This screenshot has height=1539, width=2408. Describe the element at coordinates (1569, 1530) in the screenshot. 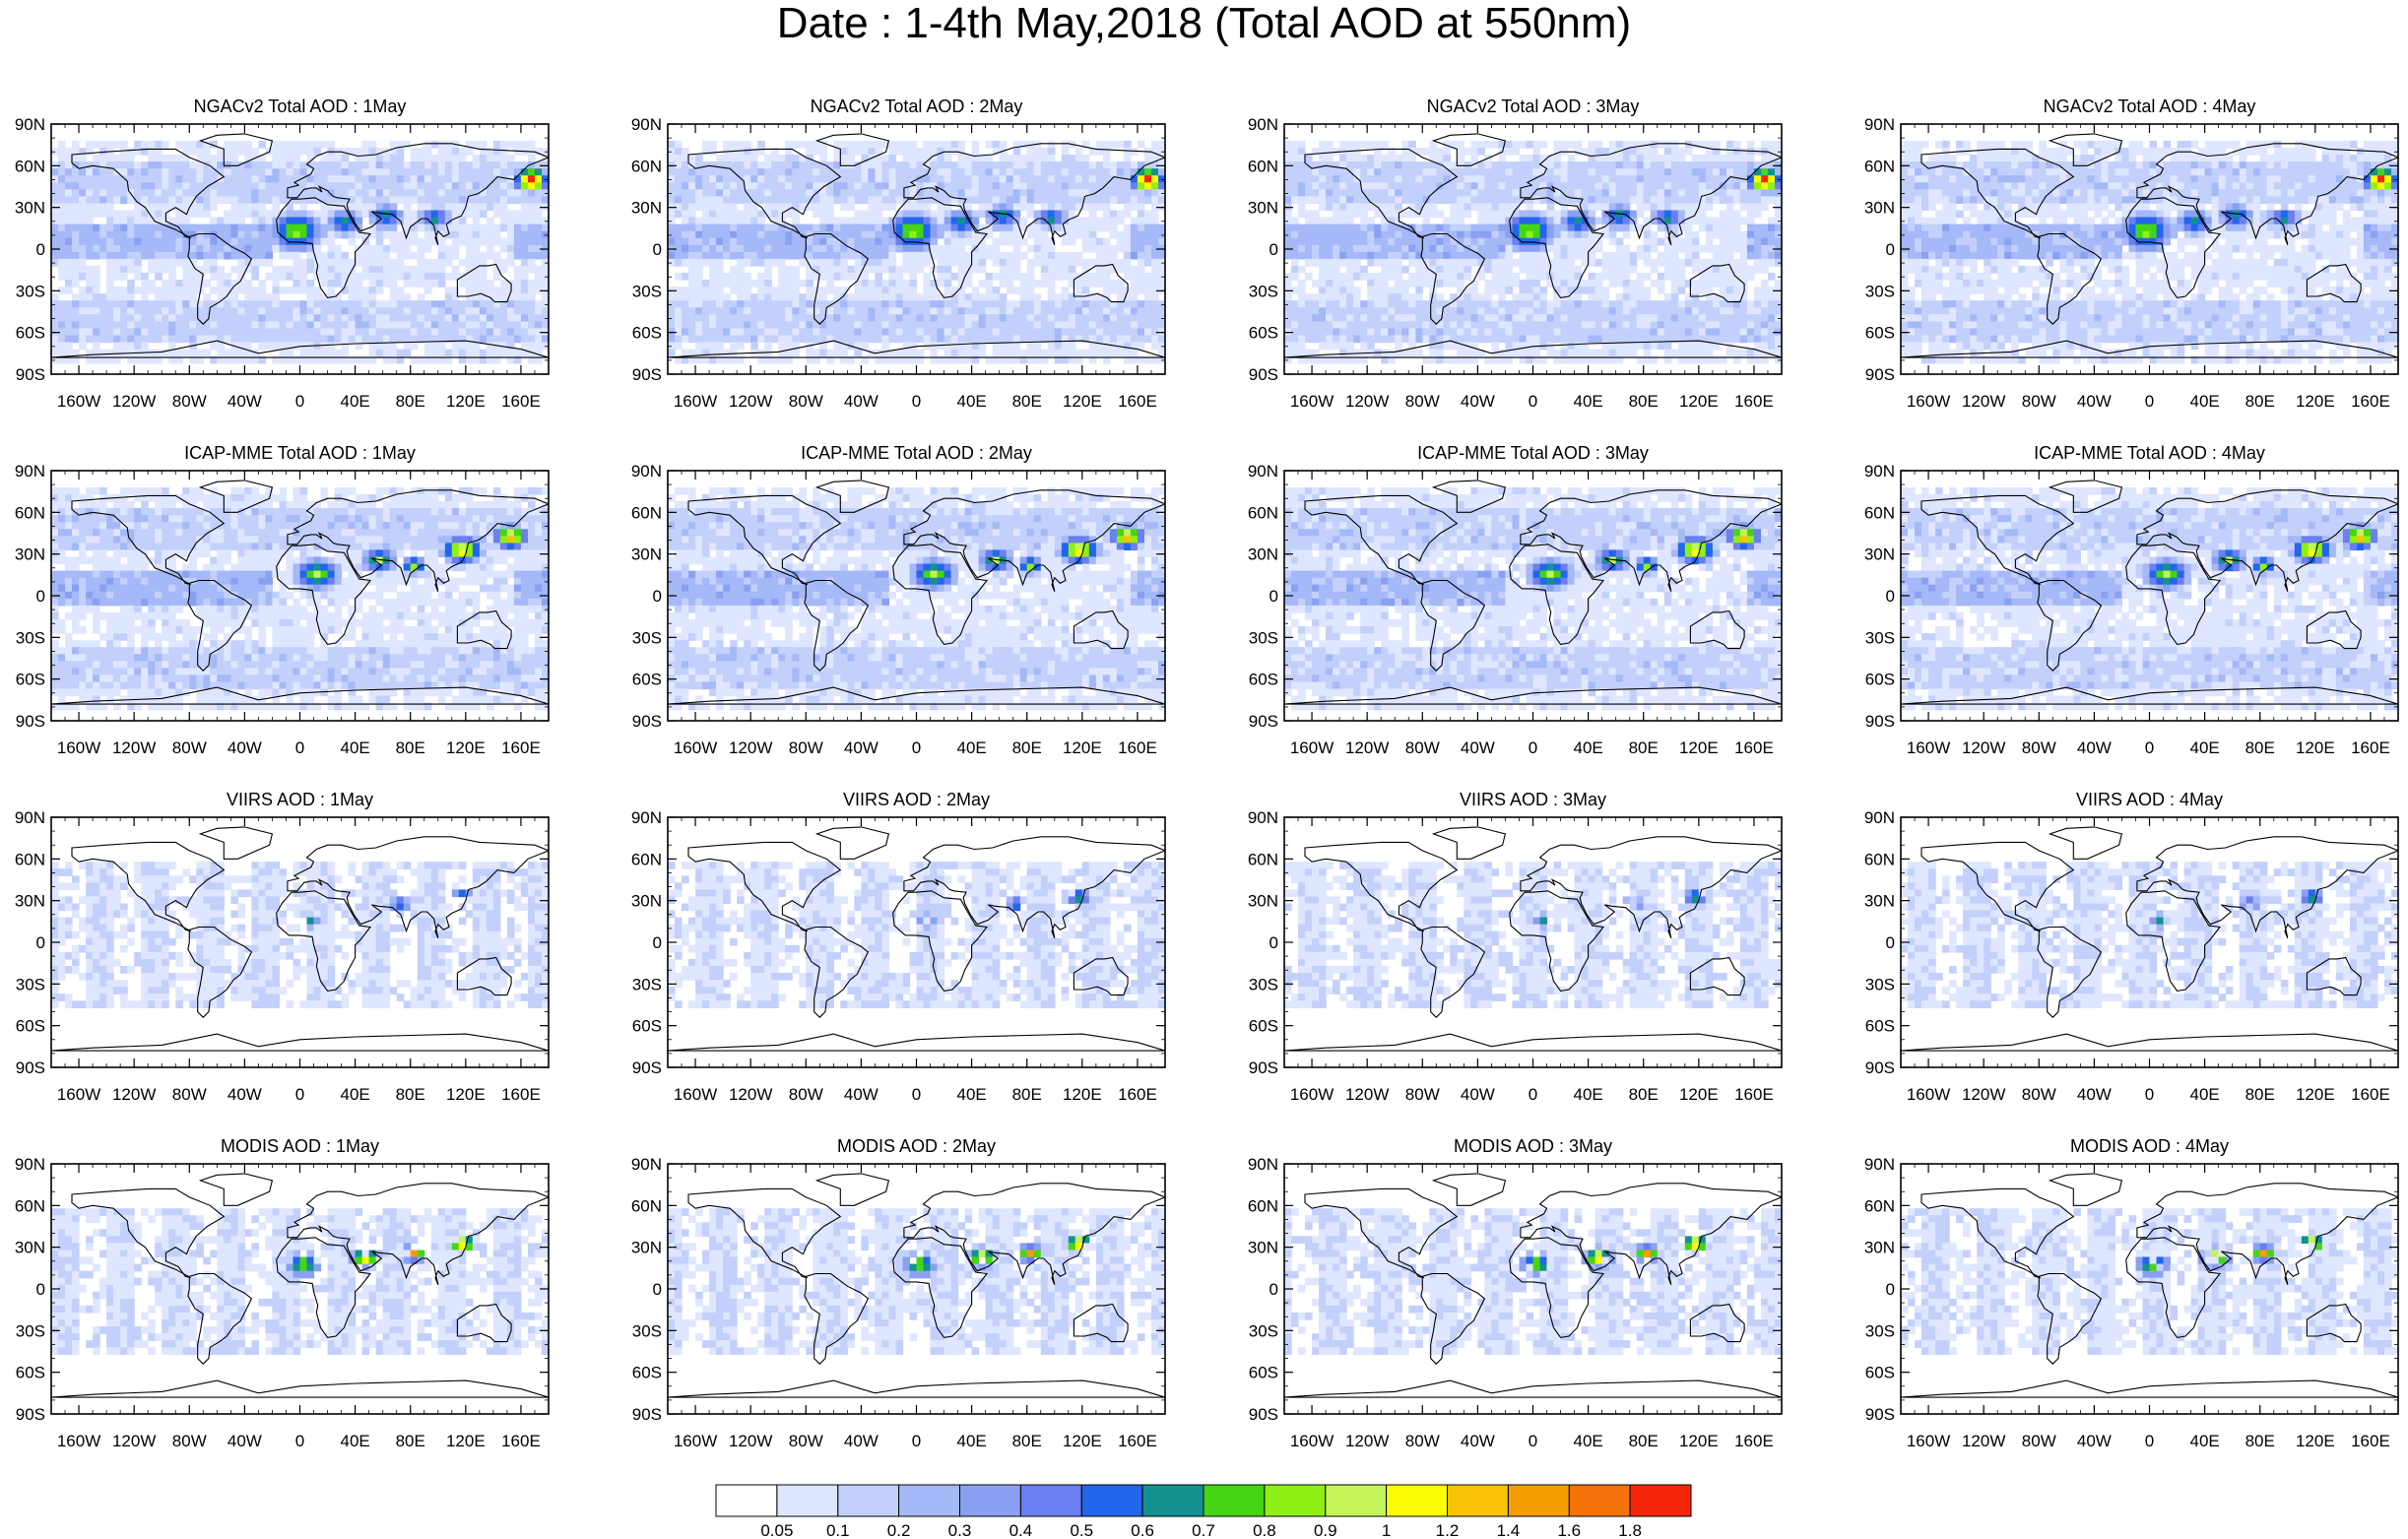

I see `colorbar-label: 1.6` at that location.